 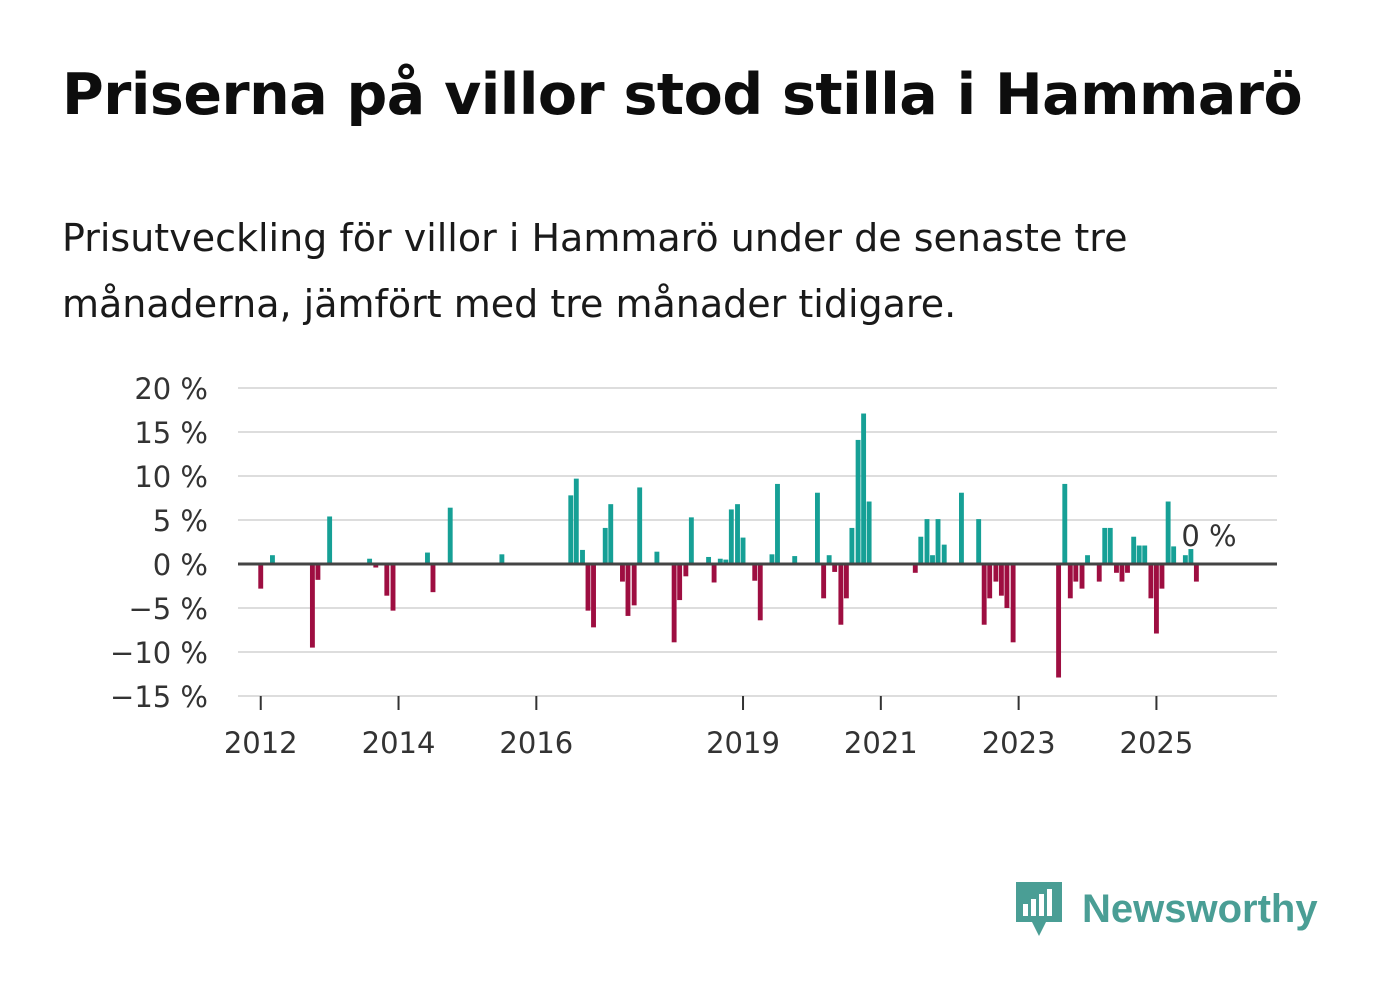 I want to click on y-tick-label: 5 %, so click(x=180, y=521).